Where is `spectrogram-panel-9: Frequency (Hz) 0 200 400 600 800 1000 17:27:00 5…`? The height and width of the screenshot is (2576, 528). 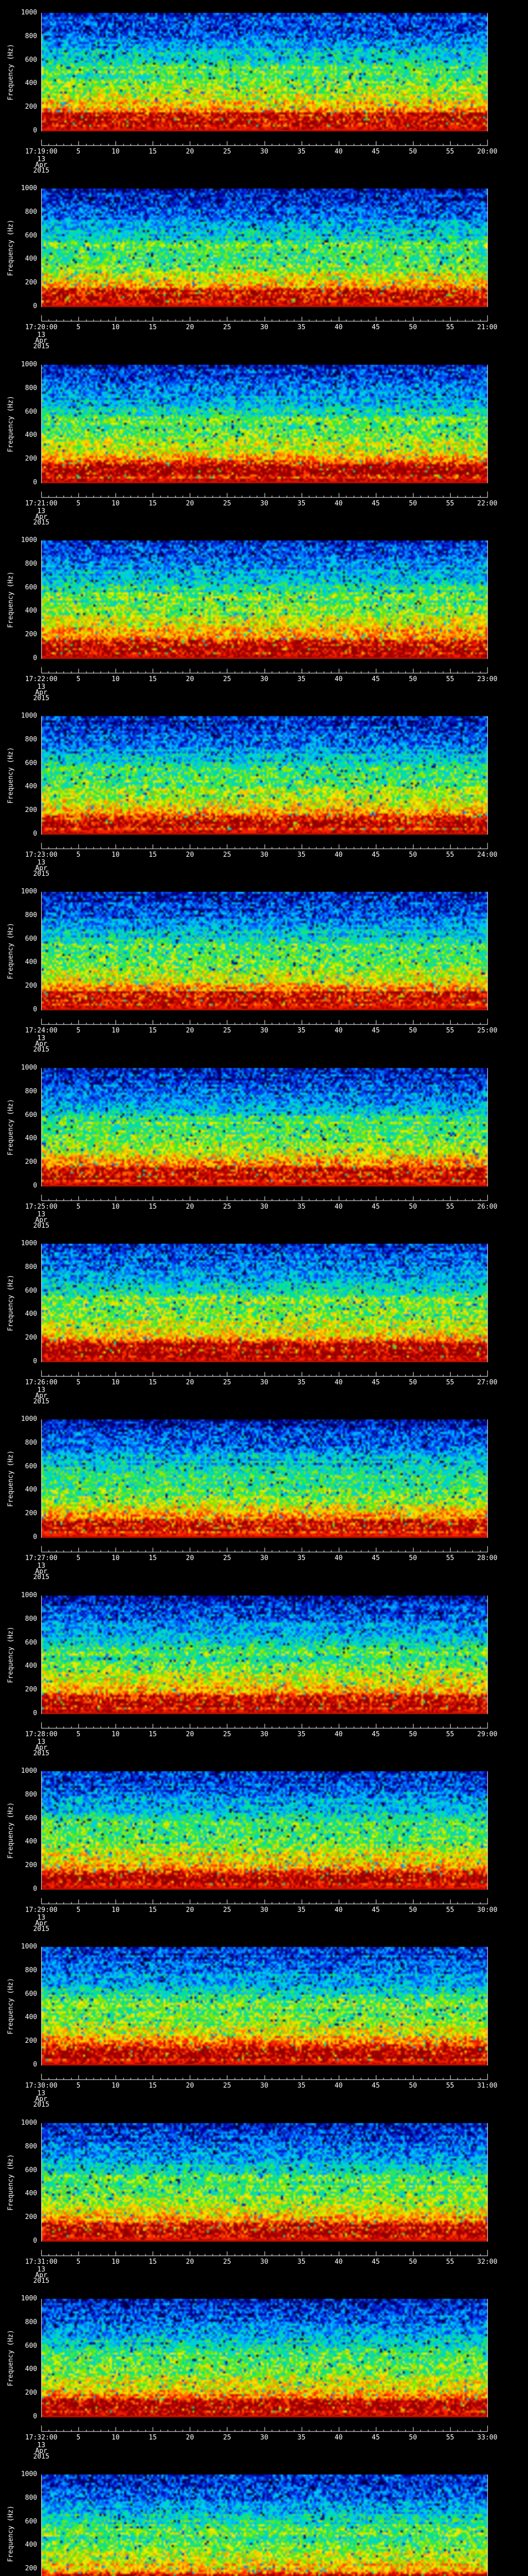 spectrogram-panel-9: Frequency (Hz) 0 200 400 600 800 1000 17:27:00 5… is located at coordinates (264, 1494).